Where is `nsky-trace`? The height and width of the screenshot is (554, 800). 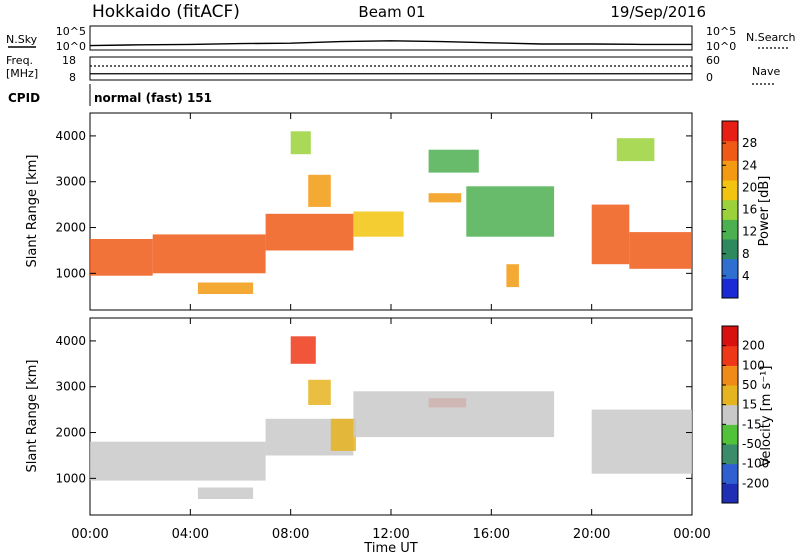
nsky-trace is located at coordinates (390, 43).